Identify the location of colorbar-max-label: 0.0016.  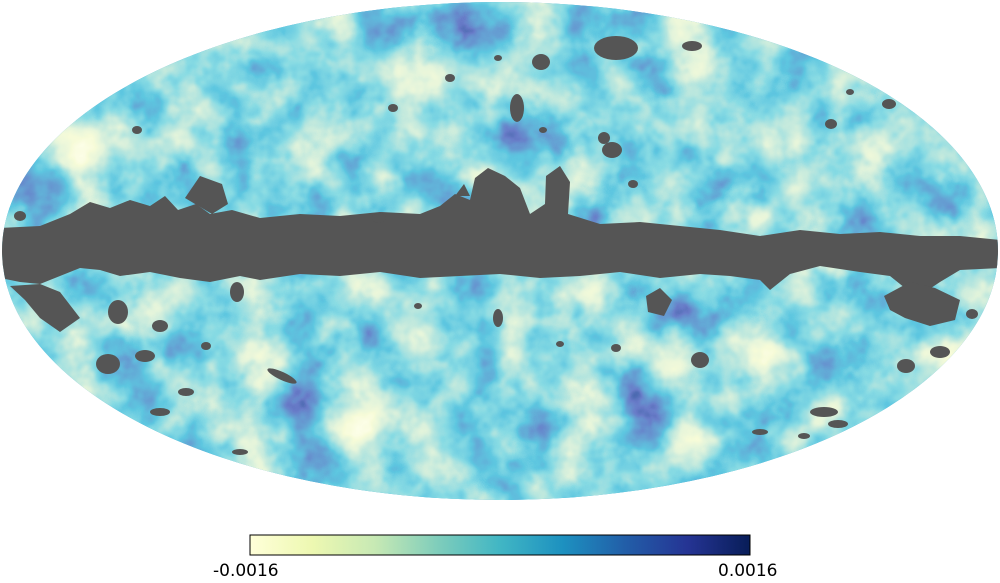
(748, 571).